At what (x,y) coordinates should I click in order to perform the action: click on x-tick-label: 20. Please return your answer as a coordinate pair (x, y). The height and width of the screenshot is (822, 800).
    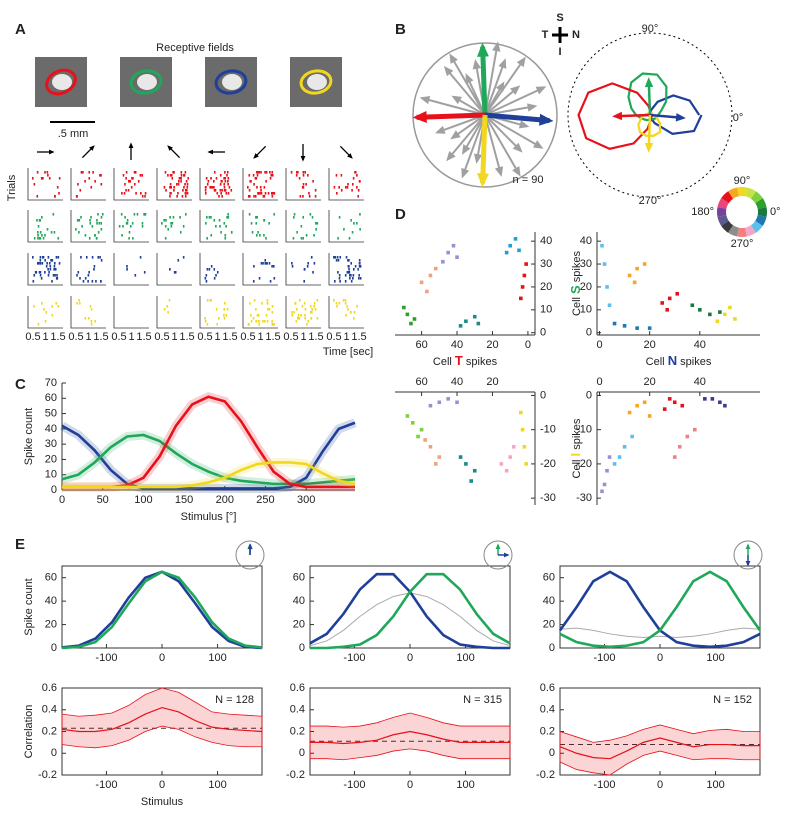
    Looking at the image, I should click on (650, 345).